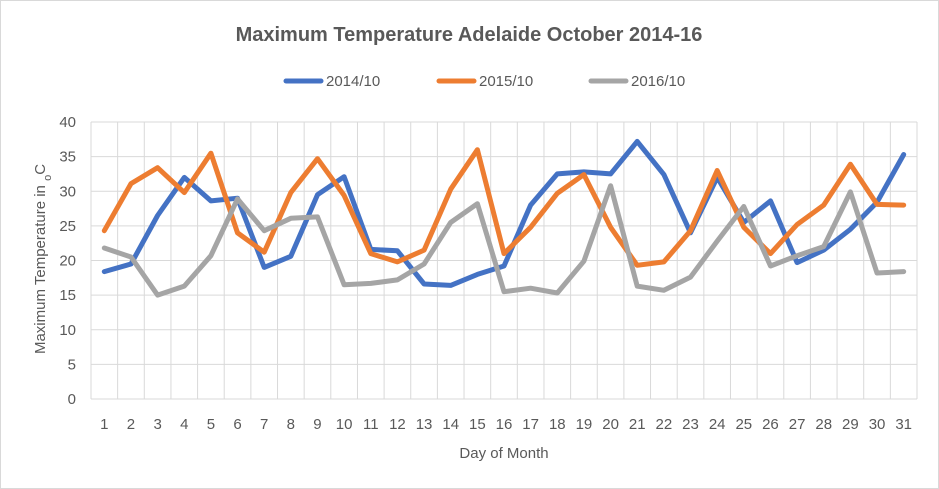  Describe the element at coordinates (184, 424) in the screenshot. I see `x-tick-label: 4` at that location.